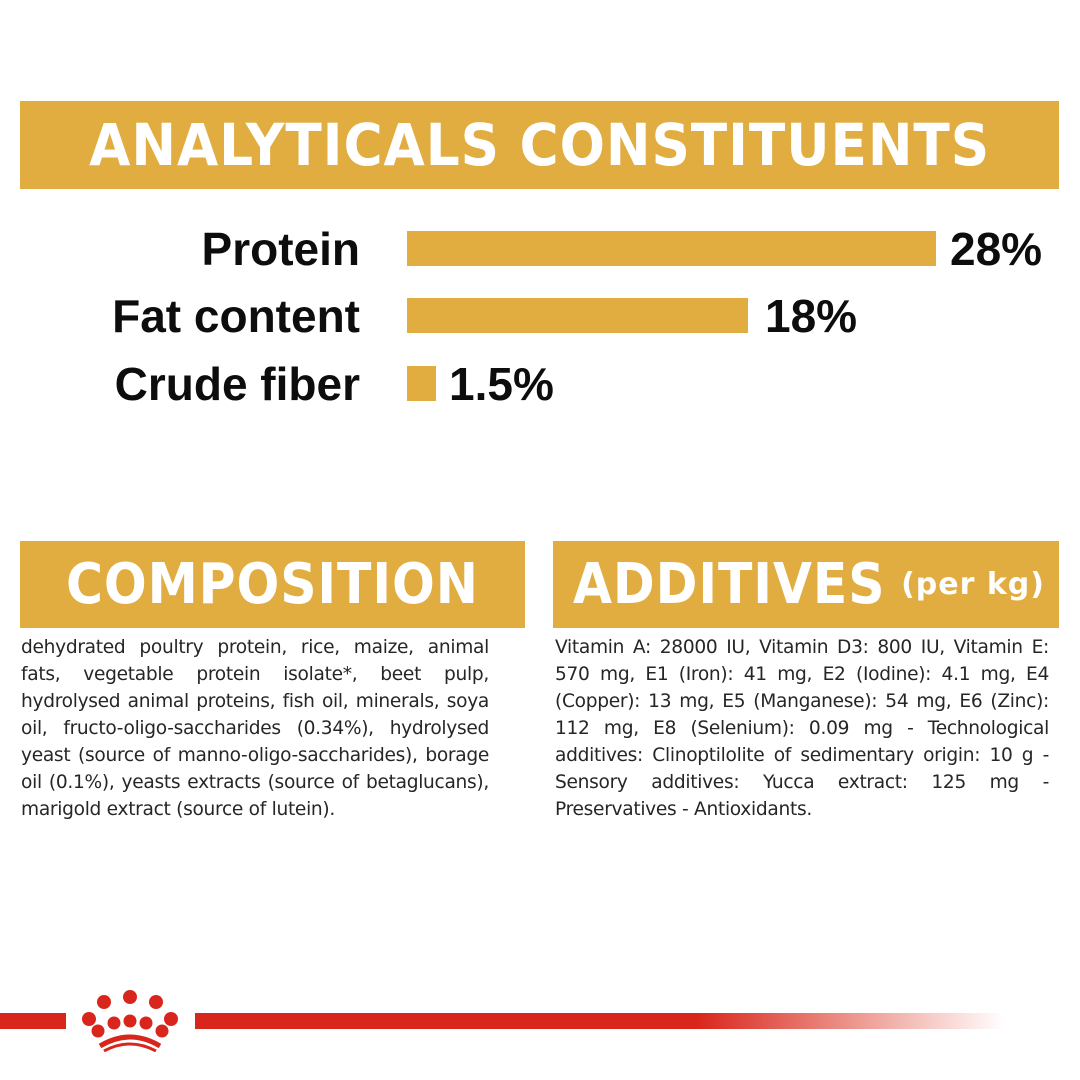  What do you see at coordinates (280, 249) in the screenshot?
I see `chart-label: Protein` at bounding box center [280, 249].